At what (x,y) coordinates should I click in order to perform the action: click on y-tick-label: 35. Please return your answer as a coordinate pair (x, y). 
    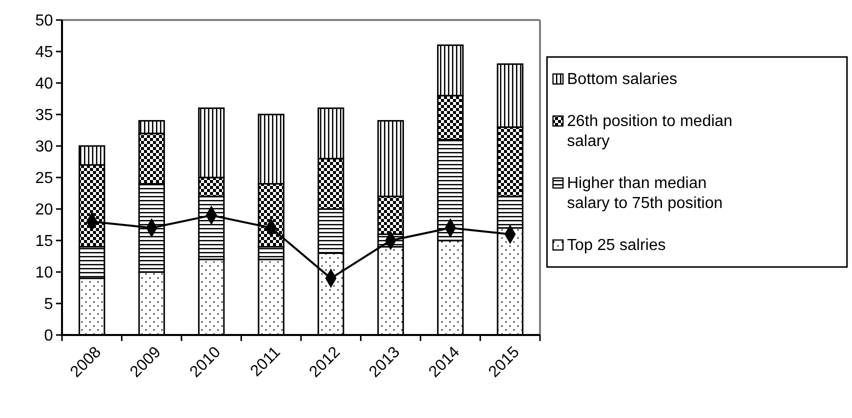
    Looking at the image, I should click on (44, 115).